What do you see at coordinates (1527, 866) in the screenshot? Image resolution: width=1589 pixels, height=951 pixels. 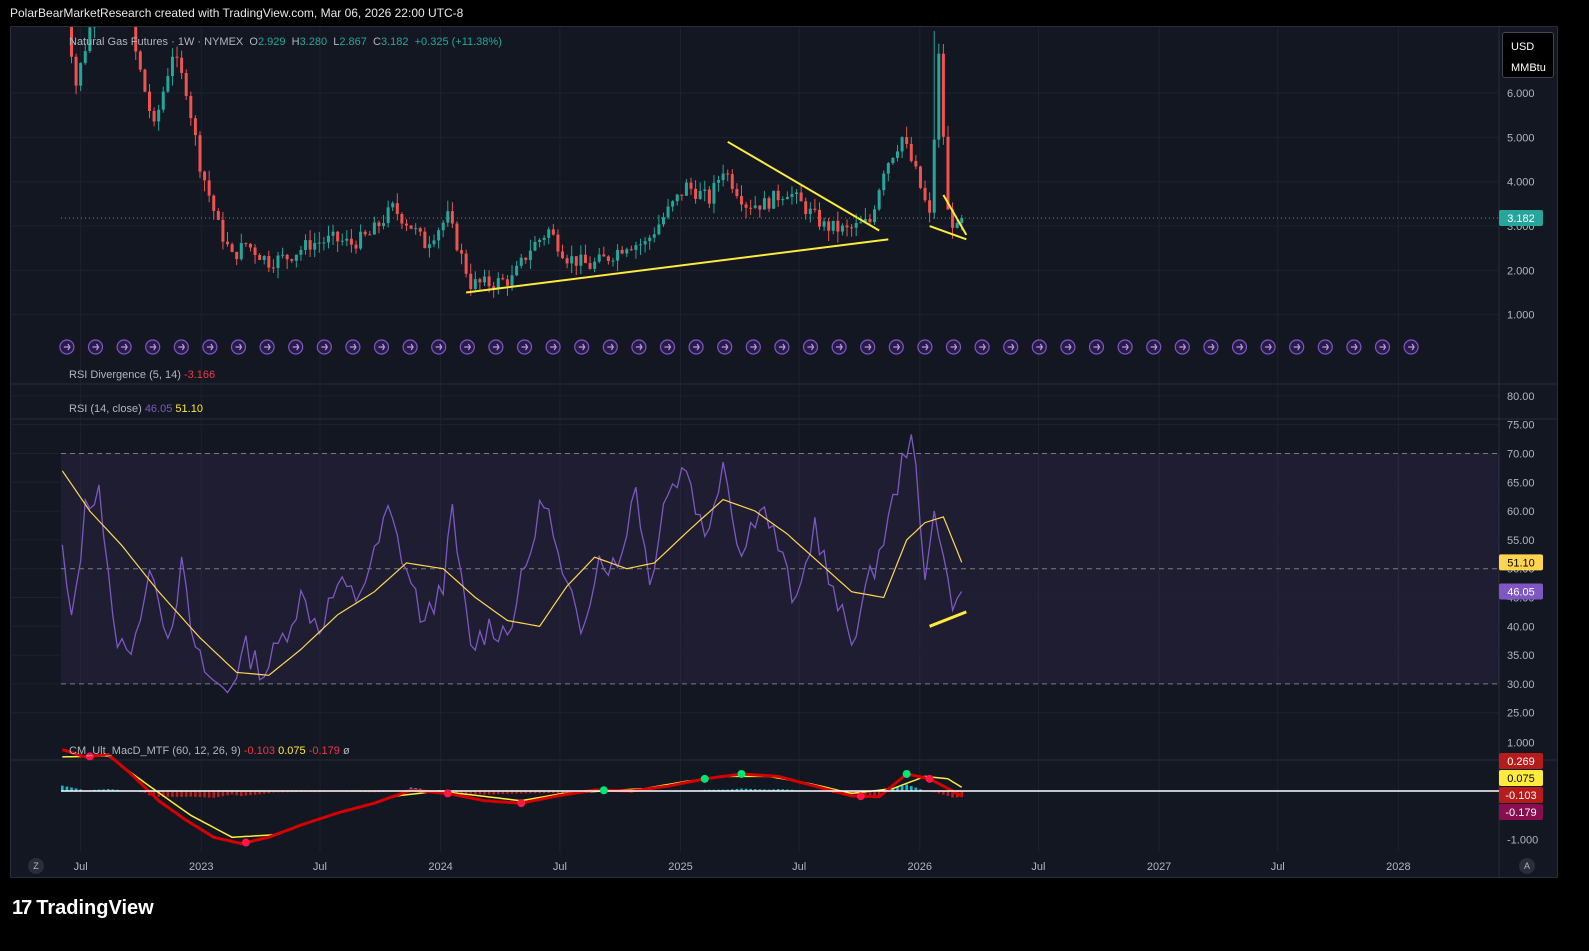 I see `auto-scale-a-button: A` at bounding box center [1527, 866].